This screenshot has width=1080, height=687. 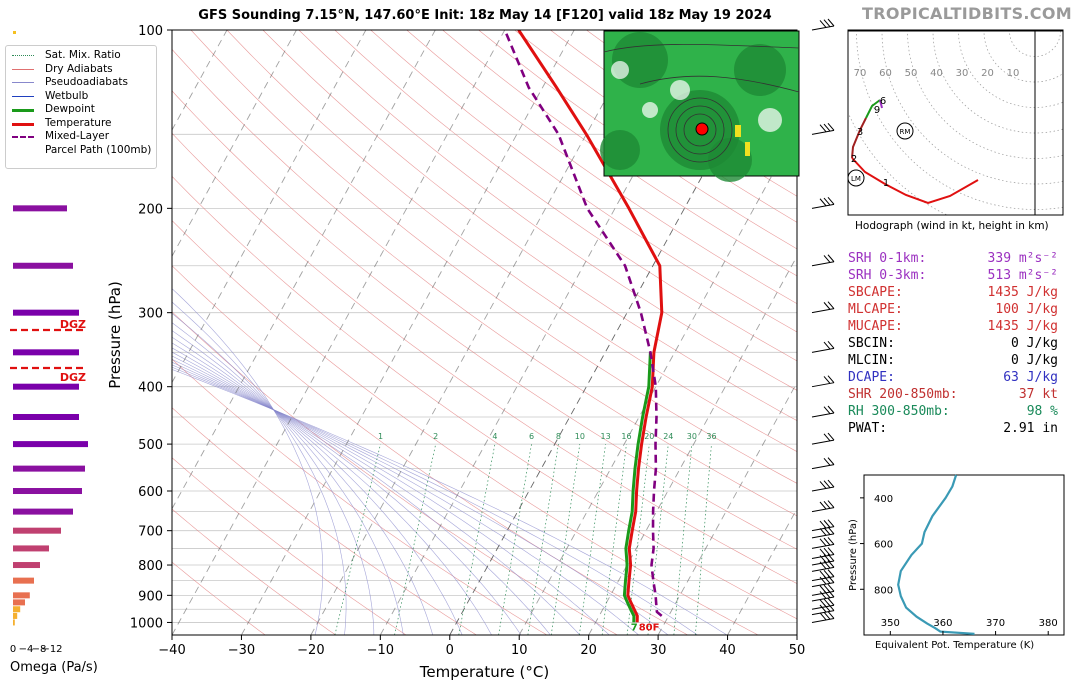 I want to click on stat-value: 63 J/kg, so click(x=1030, y=377).